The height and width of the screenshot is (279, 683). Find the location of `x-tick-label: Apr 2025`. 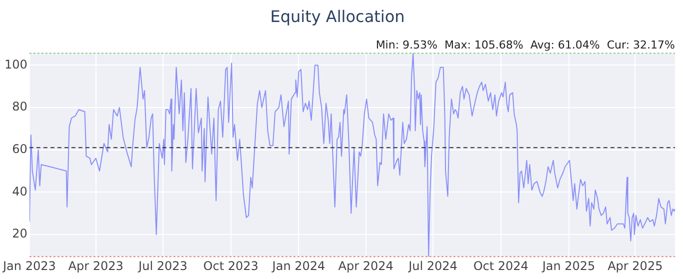

x-tick-label: Apr 2025 is located at coordinates (635, 265).